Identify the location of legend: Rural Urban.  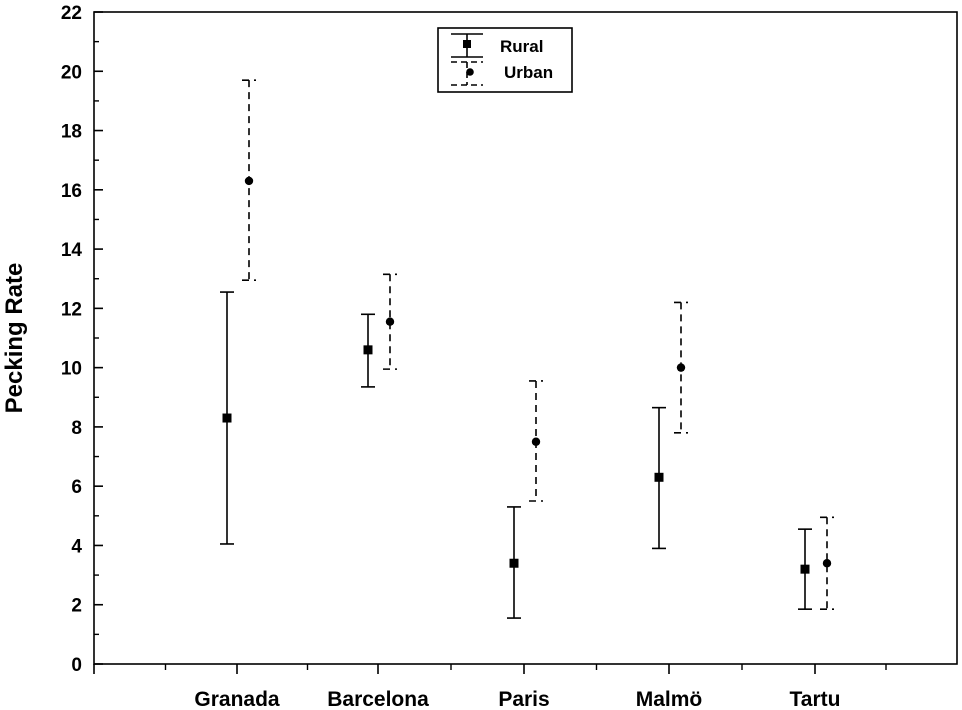
(505, 60).